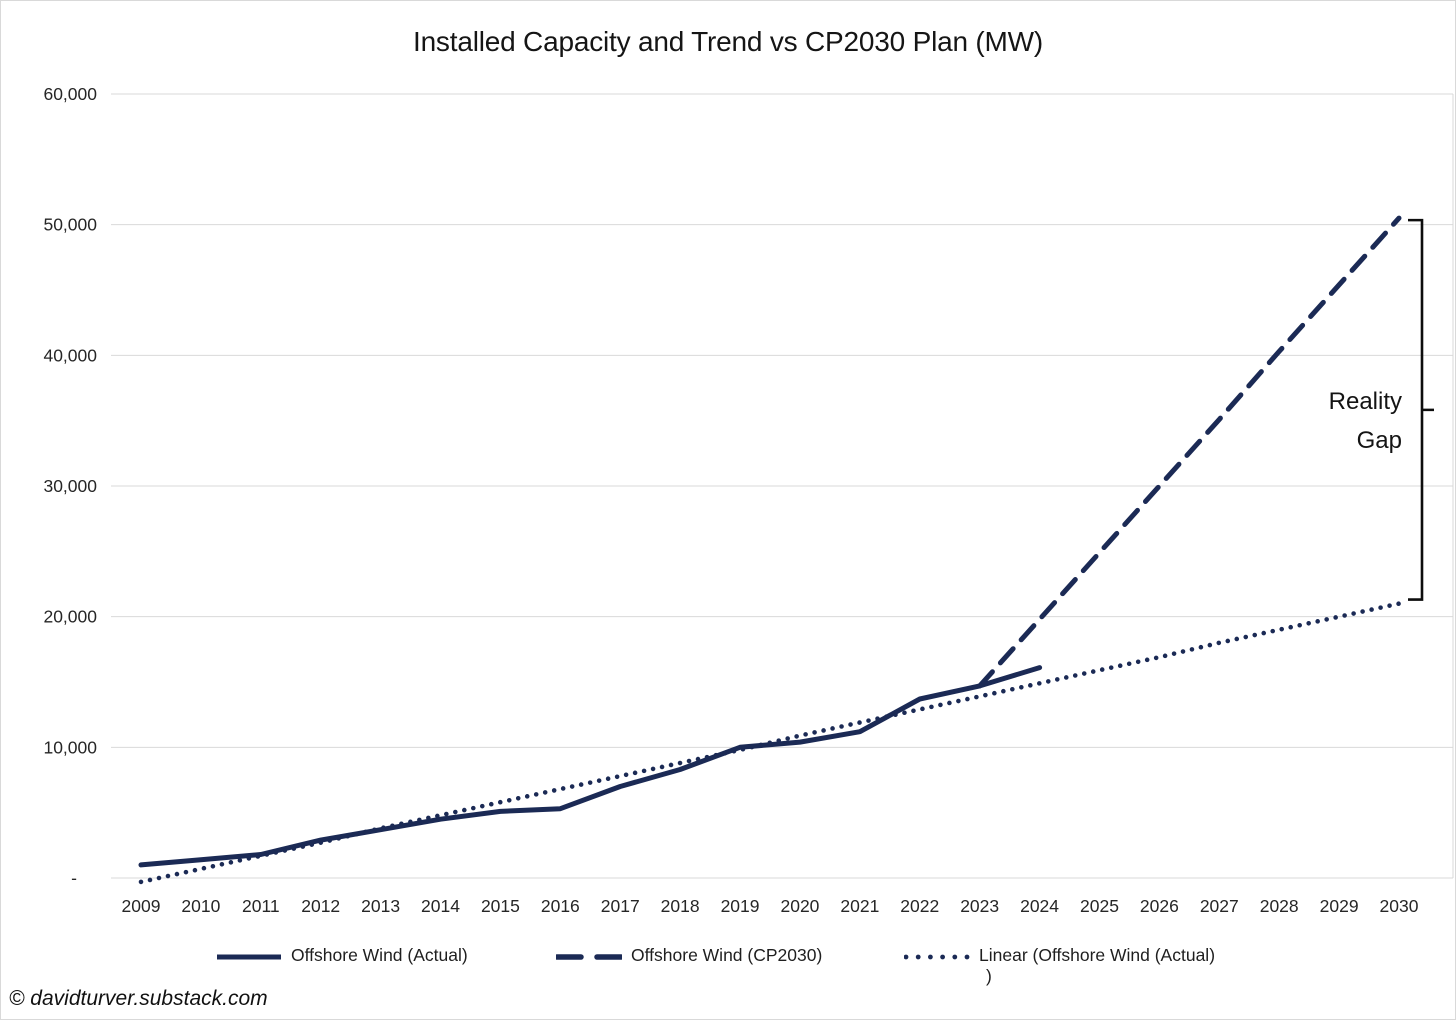  Describe the element at coordinates (937, 957) in the screenshot. I see `legend-dotted-line-sample` at that location.